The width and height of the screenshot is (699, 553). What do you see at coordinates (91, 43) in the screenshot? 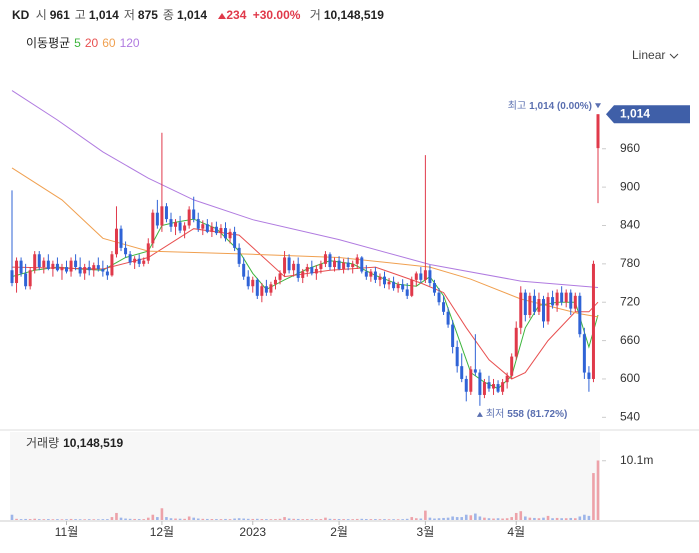
I see `legend-entry: 20` at bounding box center [91, 43].